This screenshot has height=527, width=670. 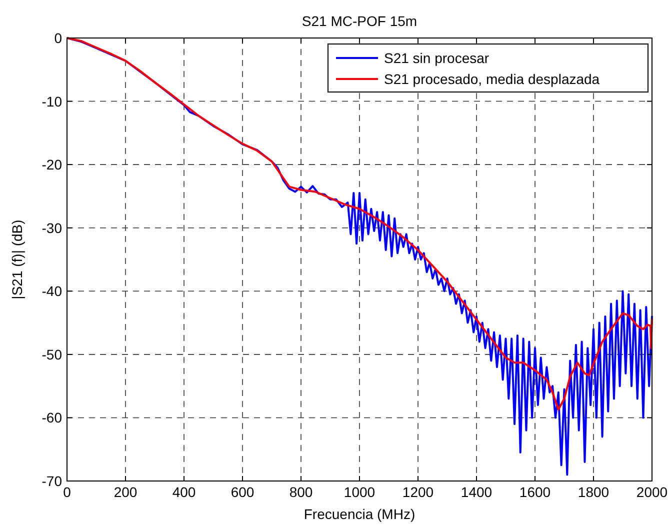 What do you see at coordinates (418, 492) in the screenshot?
I see `x-tick-label: 1200` at bounding box center [418, 492].